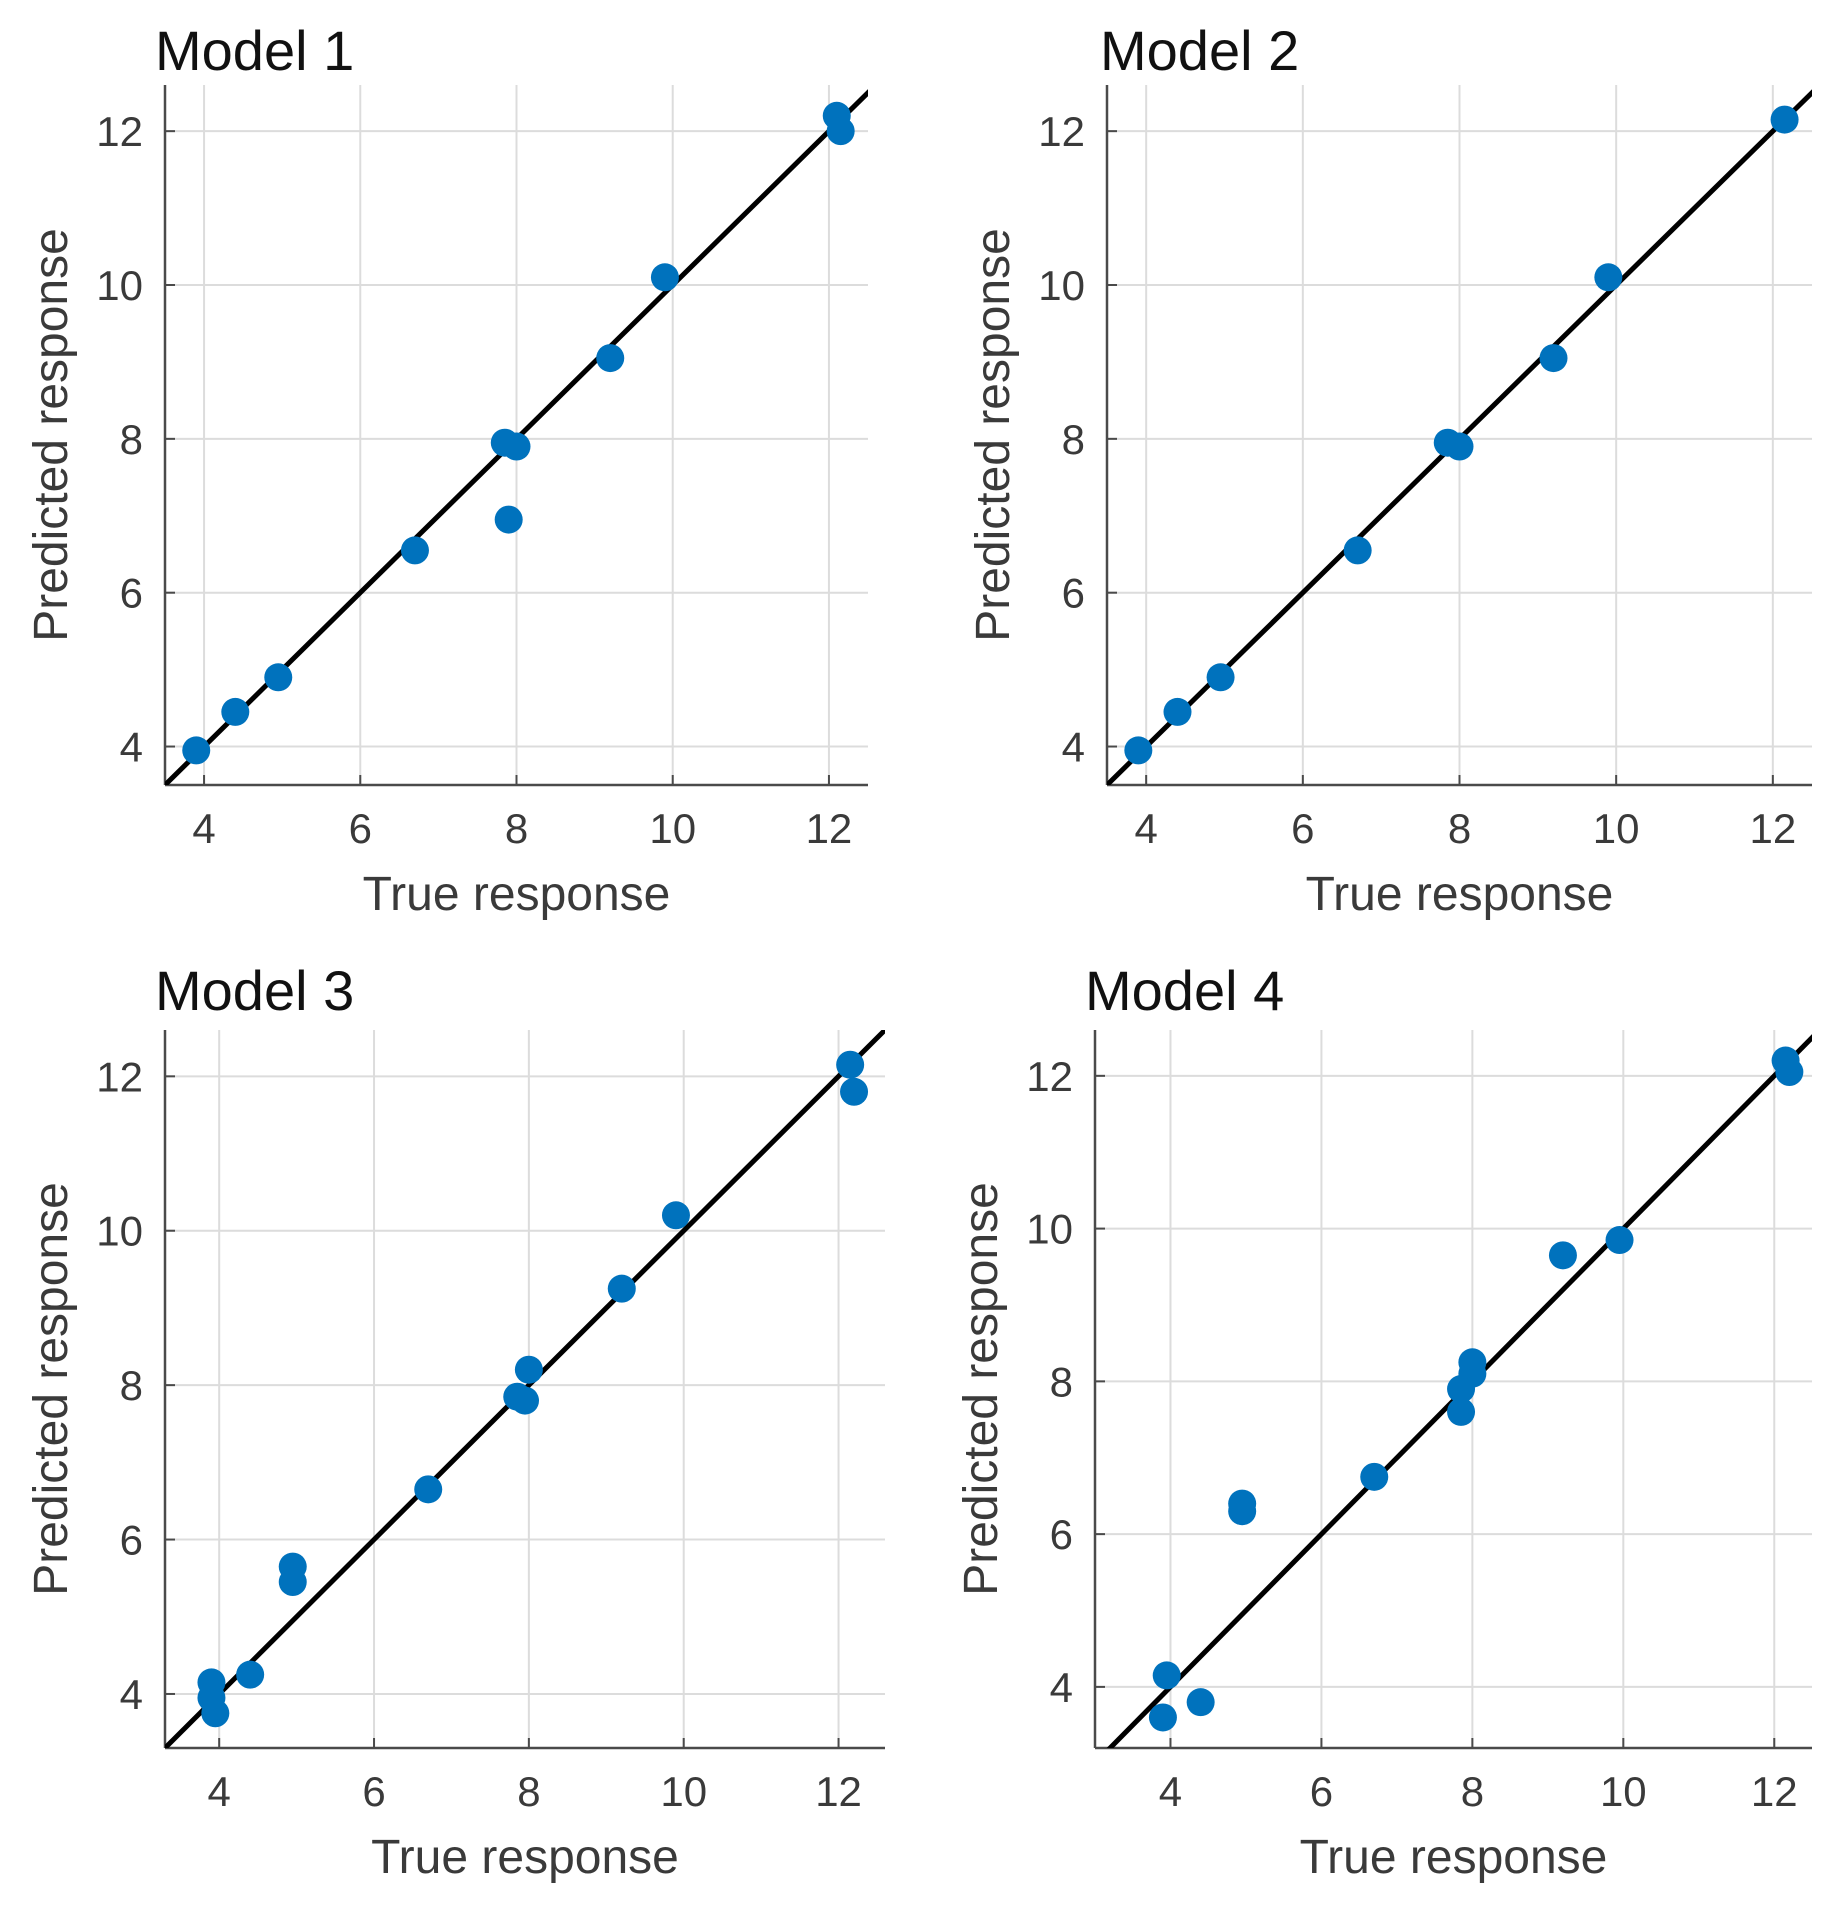  What do you see at coordinates (254, 990) in the screenshot?
I see `panel-title: Model 3` at bounding box center [254, 990].